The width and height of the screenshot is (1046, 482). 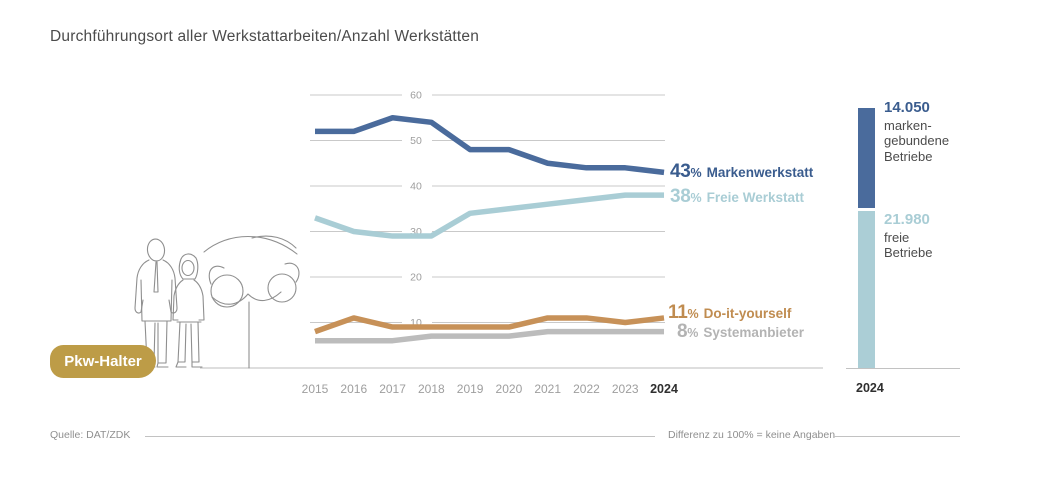 I want to click on bar-desc-markengebunden: marken- gebundene Betriebe, so click(x=917, y=141).